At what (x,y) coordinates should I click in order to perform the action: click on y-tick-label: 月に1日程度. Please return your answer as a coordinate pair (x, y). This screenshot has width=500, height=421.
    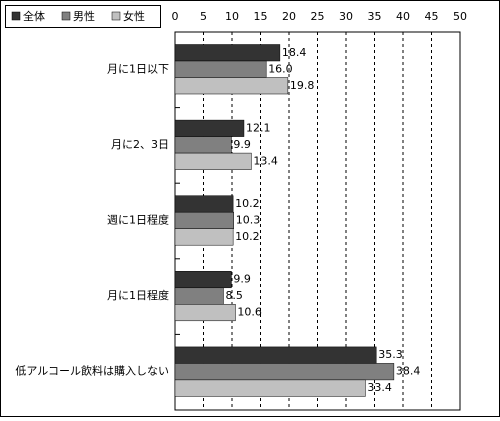
    Looking at the image, I should click on (138, 295).